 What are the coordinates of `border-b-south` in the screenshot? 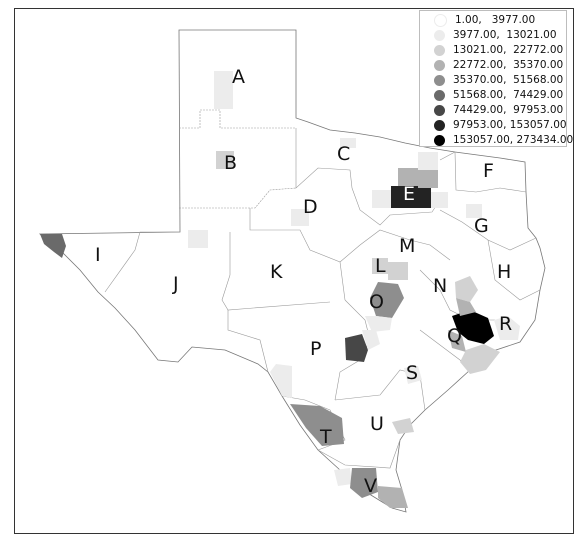 It's located at (238, 198).